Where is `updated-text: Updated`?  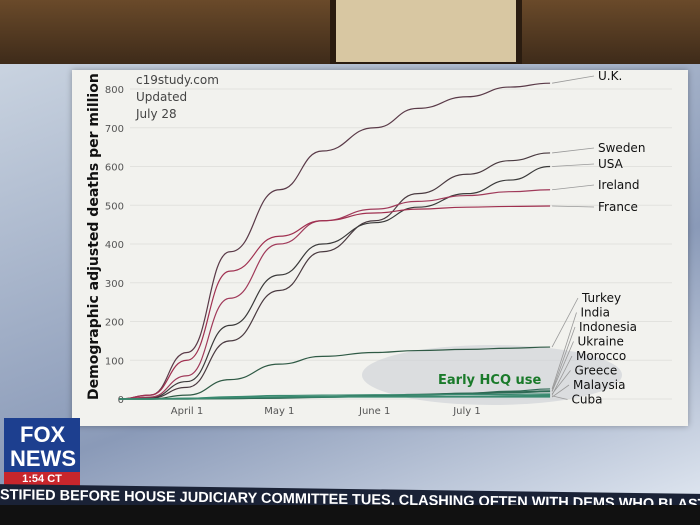 updated-text: Updated is located at coordinates (161, 97).